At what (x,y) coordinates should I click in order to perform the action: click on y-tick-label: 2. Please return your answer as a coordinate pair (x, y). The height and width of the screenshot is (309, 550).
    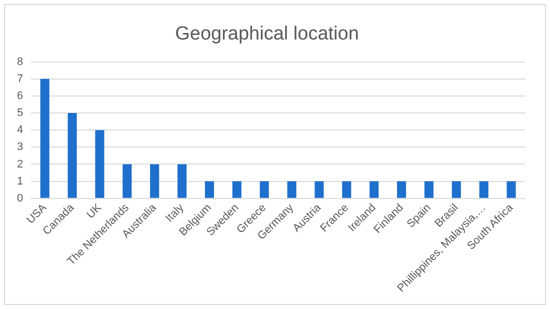
    Looking at the image, I should click on (20, 164).